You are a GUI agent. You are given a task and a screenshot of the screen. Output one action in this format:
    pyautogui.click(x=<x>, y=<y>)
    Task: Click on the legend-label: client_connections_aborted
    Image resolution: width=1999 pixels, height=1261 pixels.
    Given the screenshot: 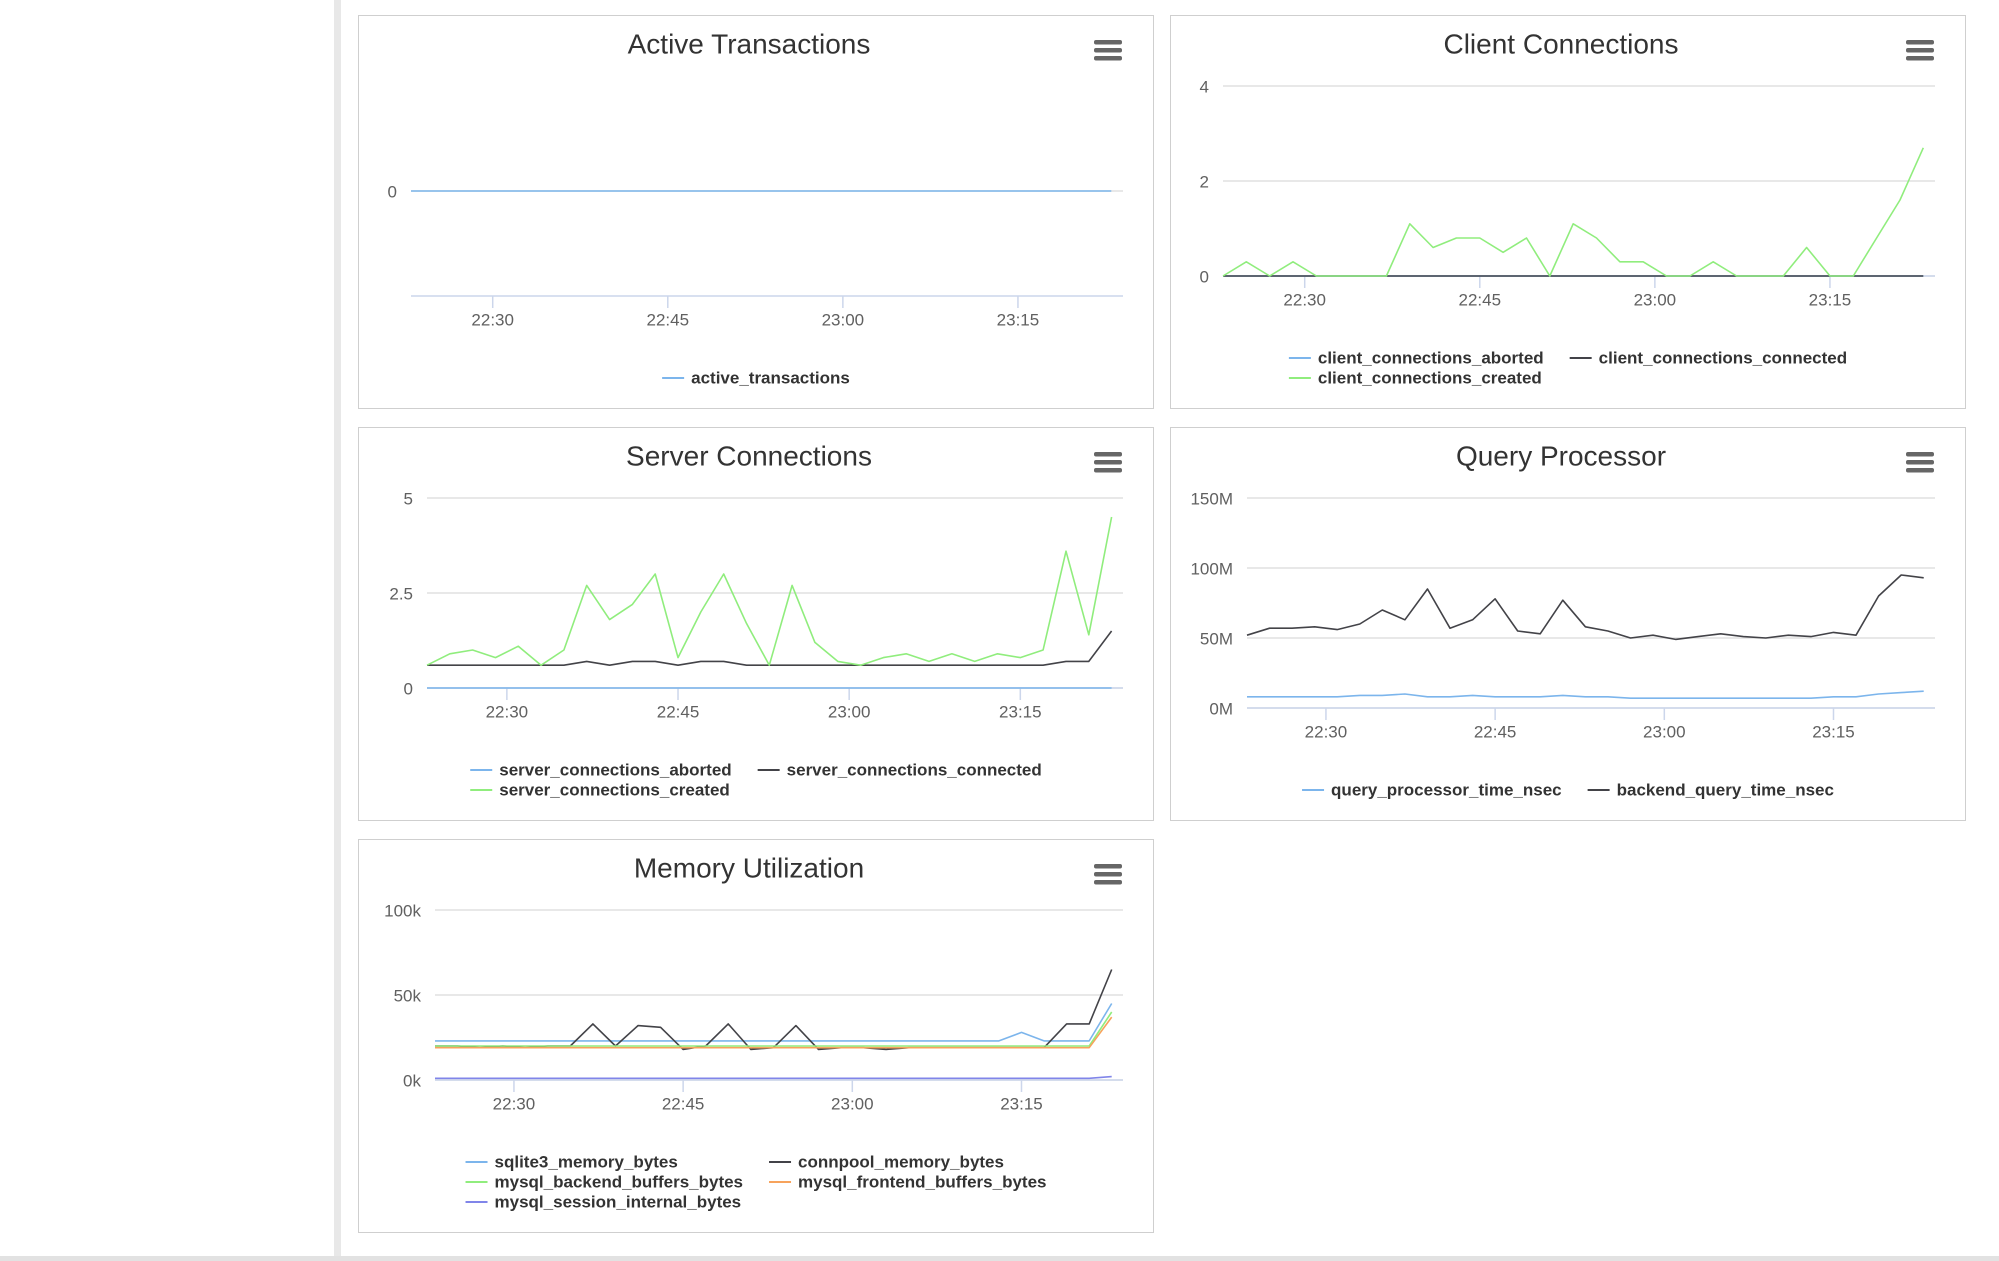 What is the action you would take?
    pyautogui.click(x=1431, y=357)
    